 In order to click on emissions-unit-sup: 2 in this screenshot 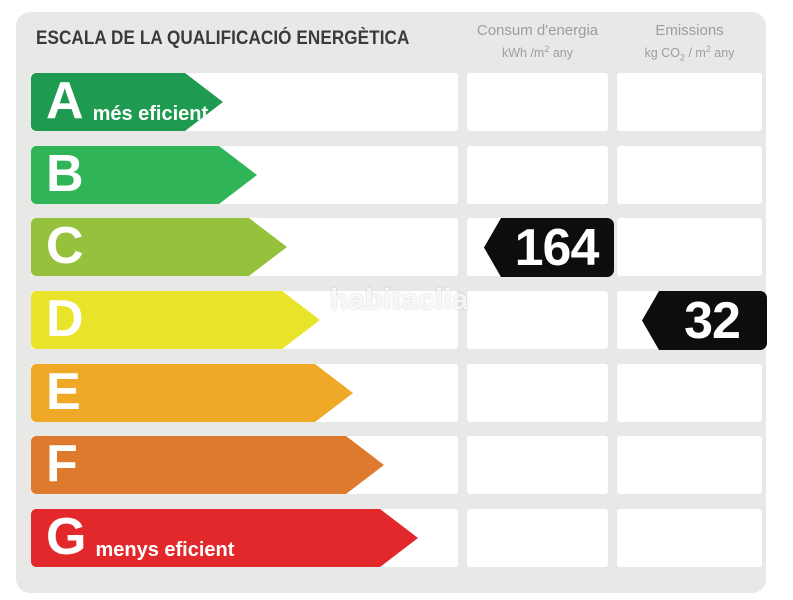, I will do `click(708, 48)`.